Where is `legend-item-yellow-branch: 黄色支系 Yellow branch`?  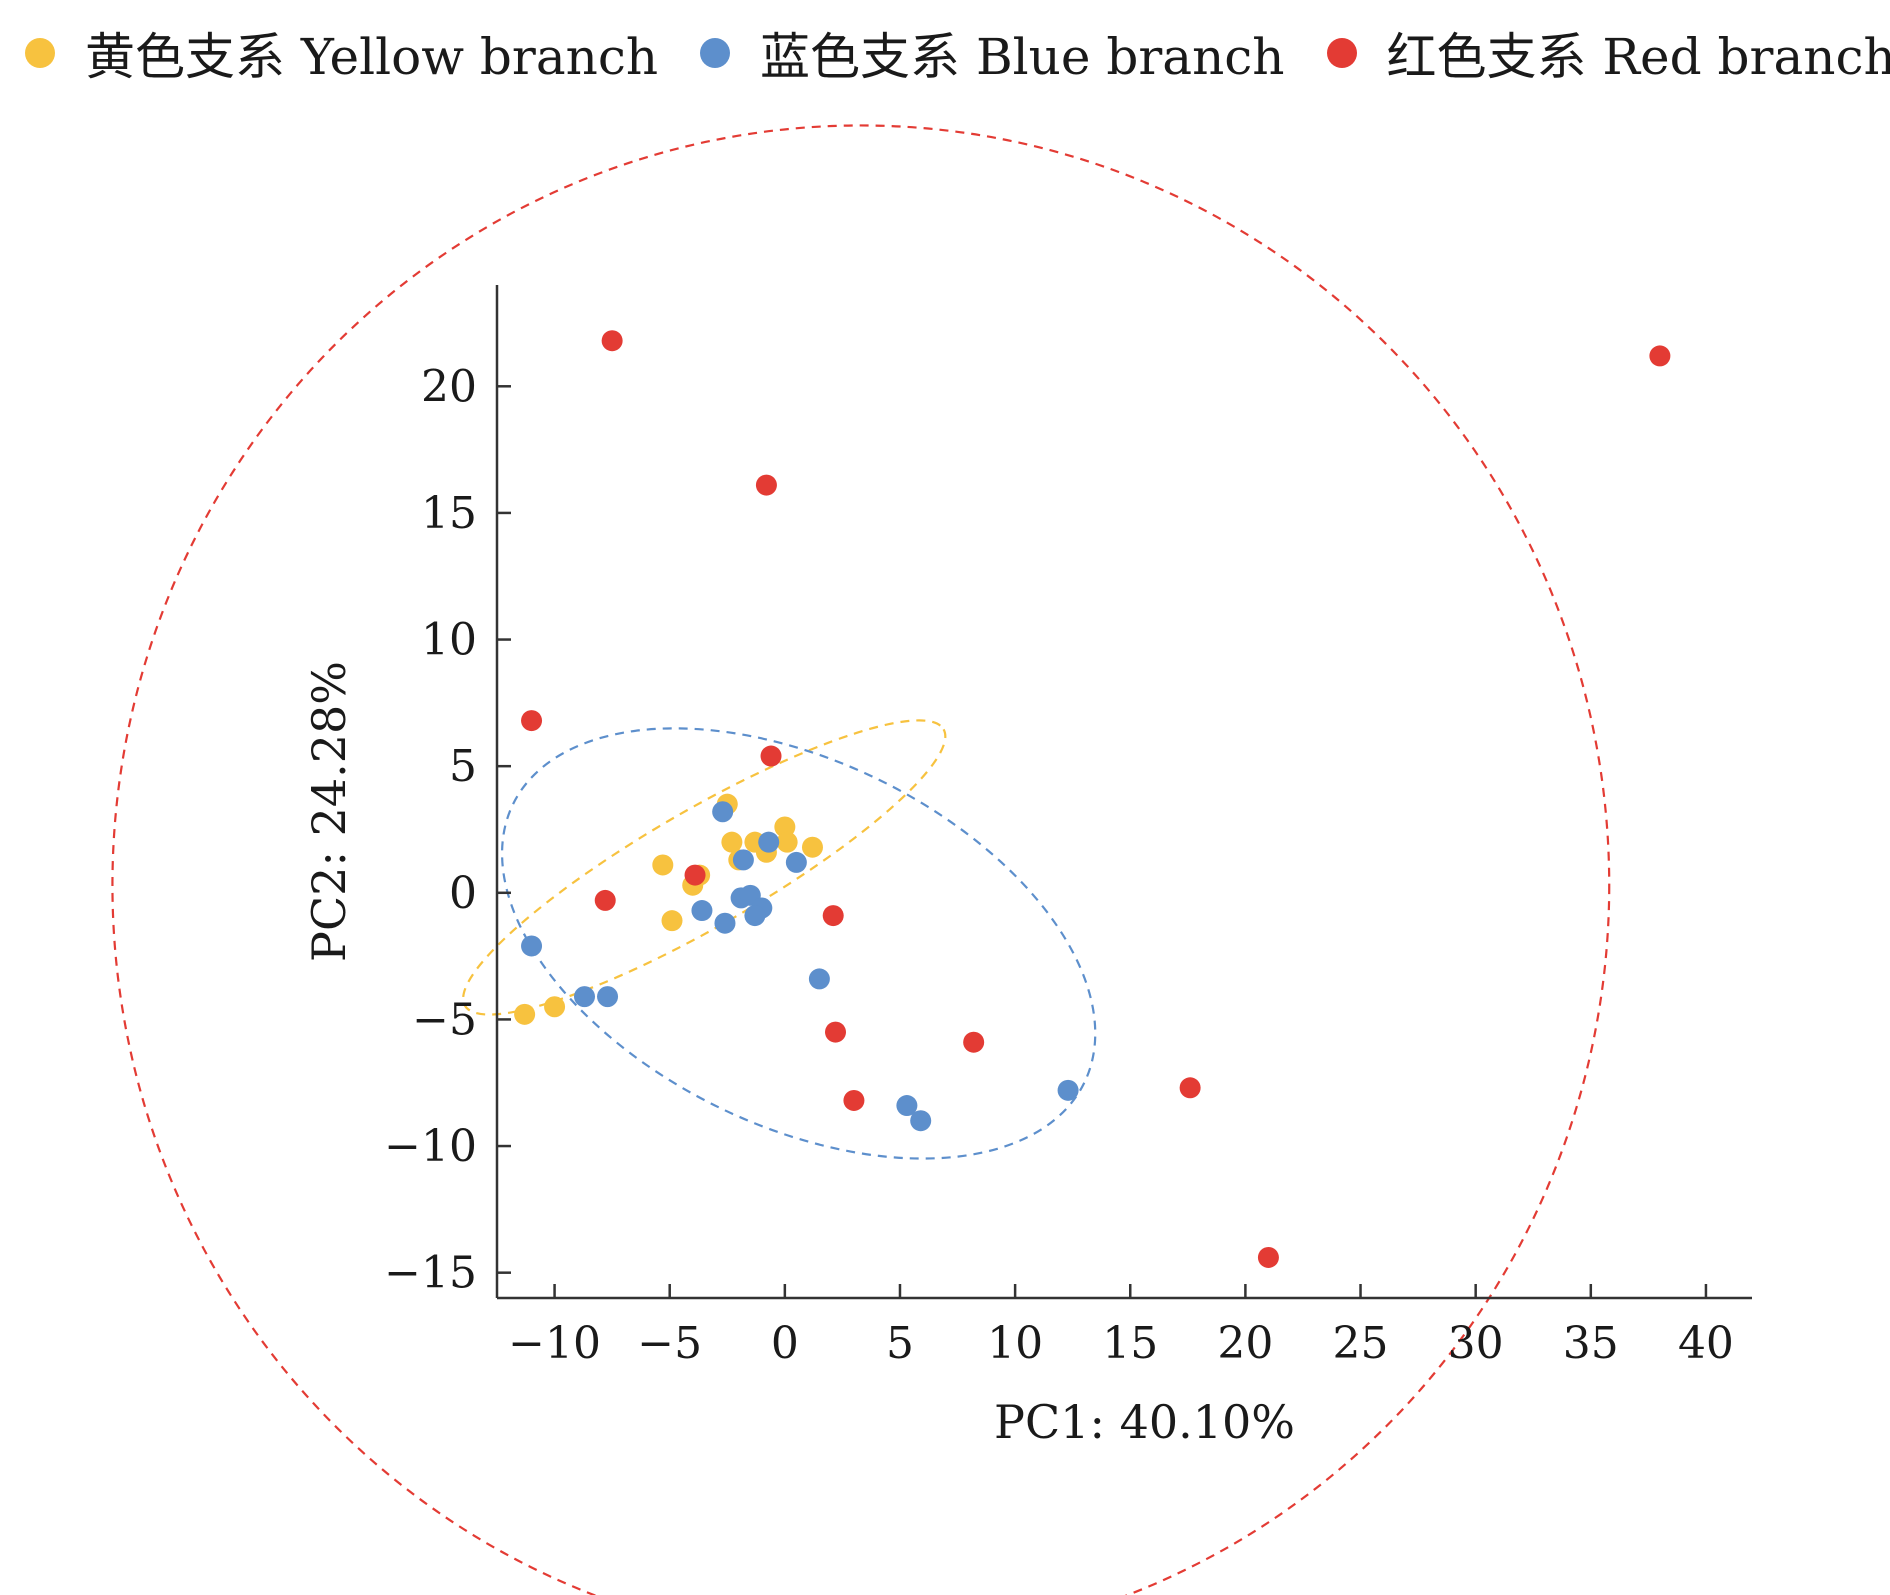 legend-item-yellow-branch: 黄色支系 Yellow branch is located at coordinates (341, 53).